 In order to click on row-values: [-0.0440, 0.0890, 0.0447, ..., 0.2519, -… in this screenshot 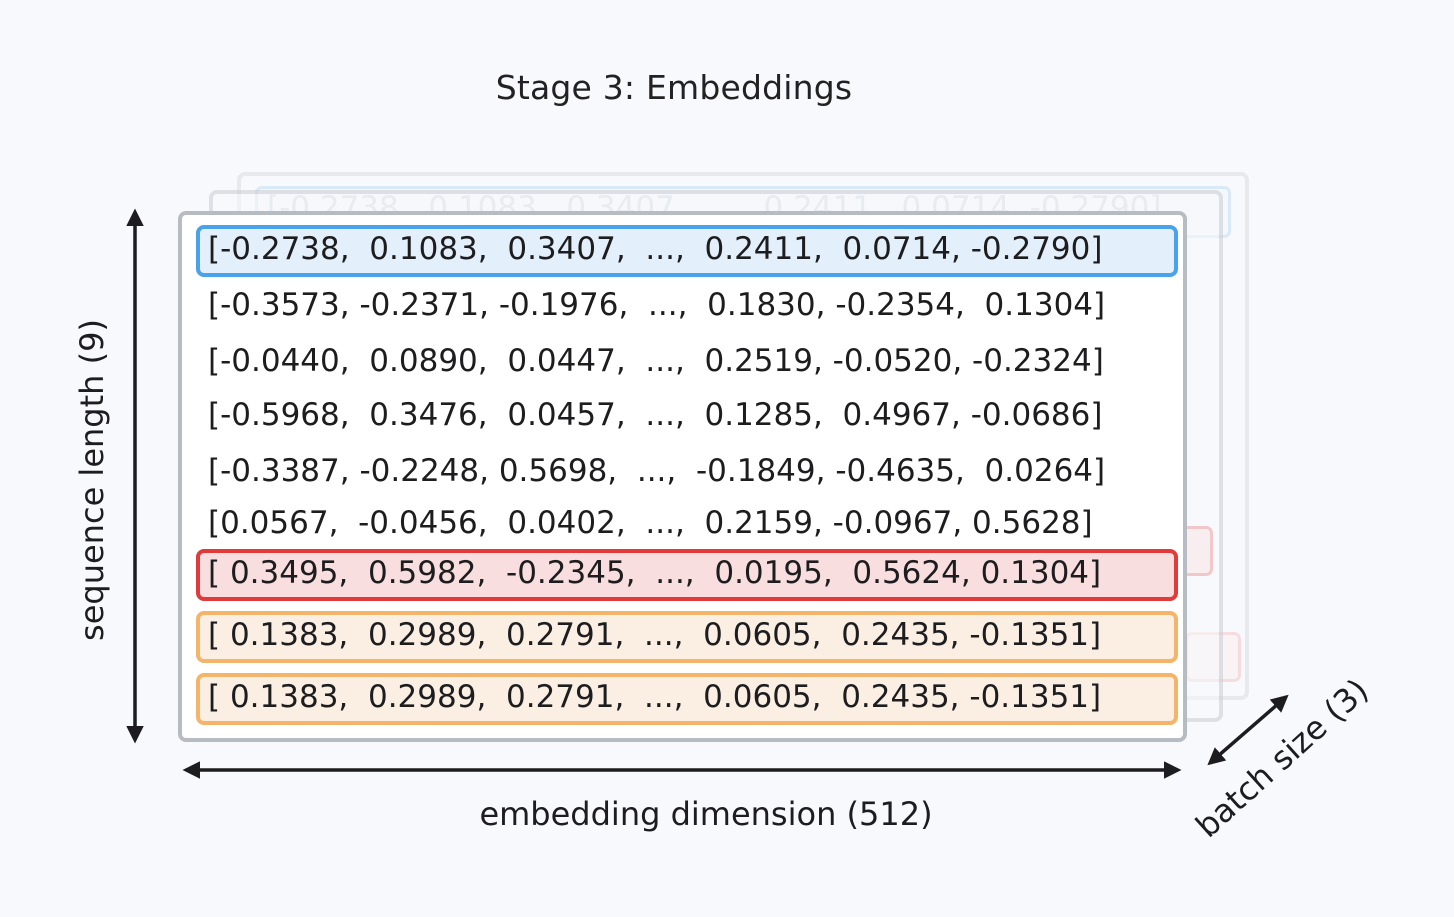, I will do `click(656, 361)`.